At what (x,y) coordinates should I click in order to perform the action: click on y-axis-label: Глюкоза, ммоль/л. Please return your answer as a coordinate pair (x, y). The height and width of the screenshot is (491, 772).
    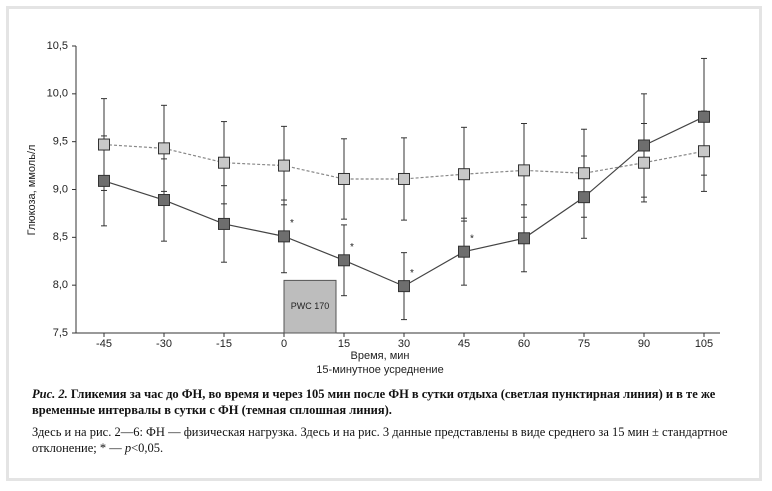
    Looking at the image, I should click on (32, 190).